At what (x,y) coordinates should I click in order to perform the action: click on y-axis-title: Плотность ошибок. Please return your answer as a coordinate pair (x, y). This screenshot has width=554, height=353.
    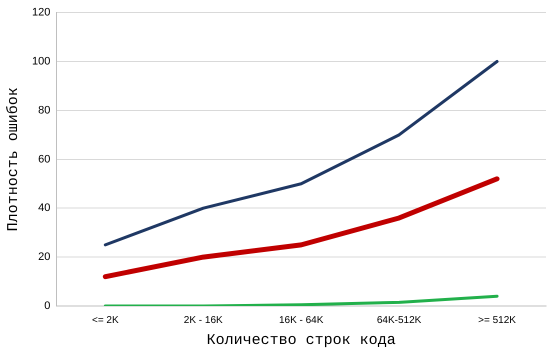
    Looking at the image, I should click on (13, 159).